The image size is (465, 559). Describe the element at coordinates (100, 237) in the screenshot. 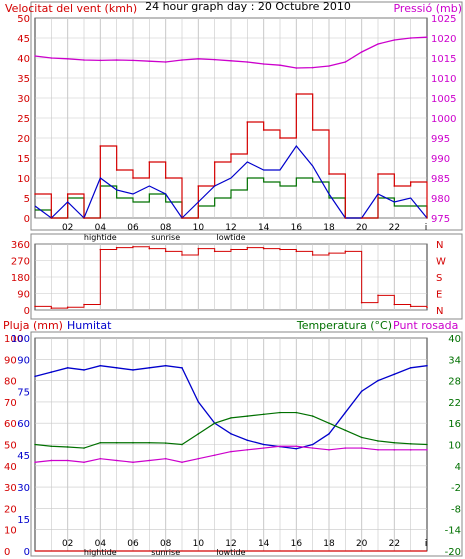

I see `x-annotation-label: hightide` at that location.